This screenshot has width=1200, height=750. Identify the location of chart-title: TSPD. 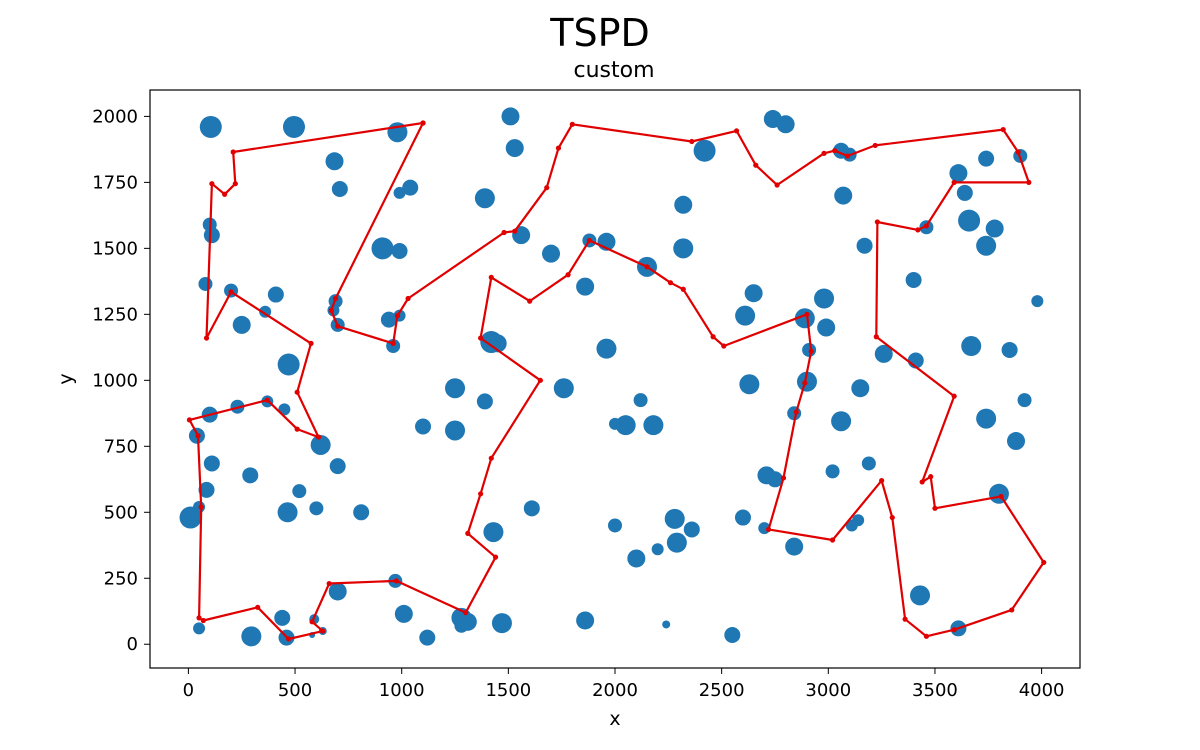
(599, 33).